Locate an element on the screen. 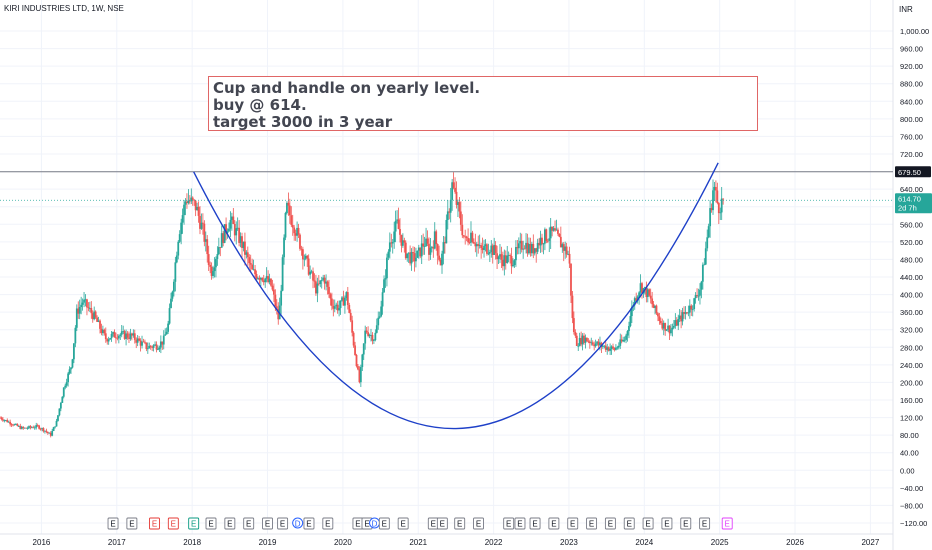 The height and width of the screenshot is (550, 932). y-tick-label: −80.00 is located at coordinates (911, 505).